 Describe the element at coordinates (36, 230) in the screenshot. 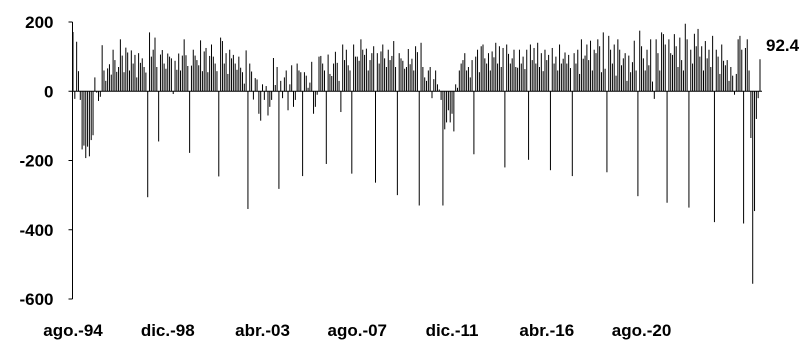

I see `y-tick-label: -400` at that location.